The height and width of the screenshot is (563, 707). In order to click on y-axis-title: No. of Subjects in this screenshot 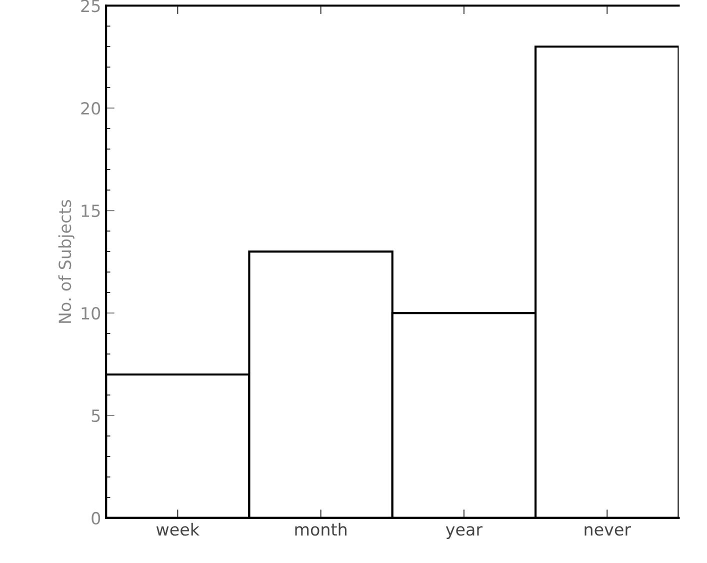, I will do `click(66, 261)`.